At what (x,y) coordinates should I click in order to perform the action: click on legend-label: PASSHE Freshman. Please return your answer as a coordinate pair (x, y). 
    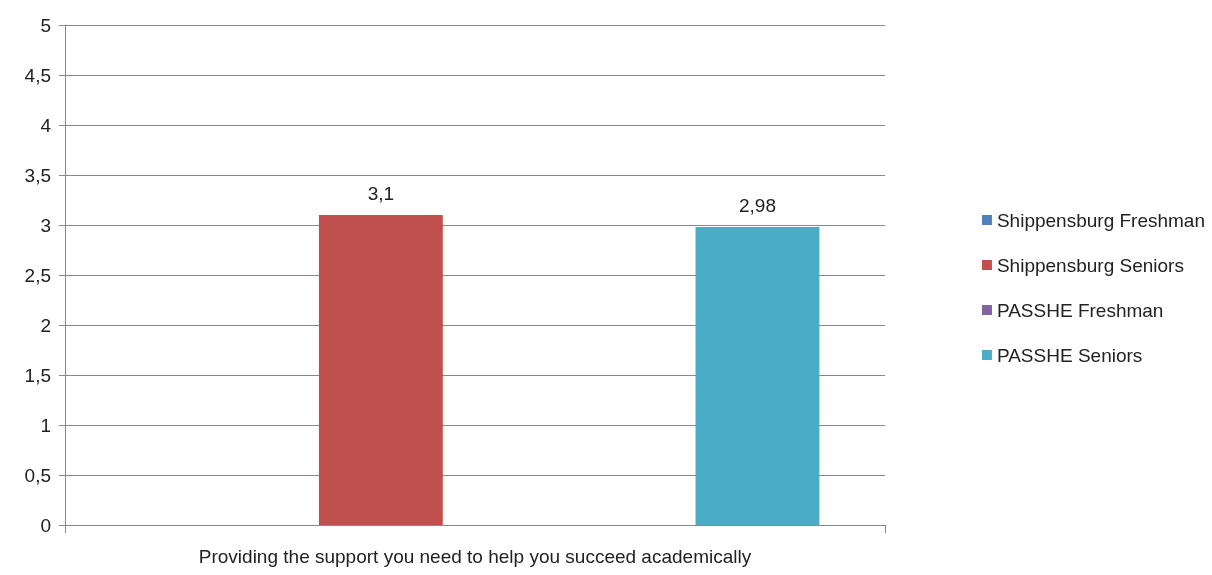
    Looking at the image, I should click on (1080, 310).